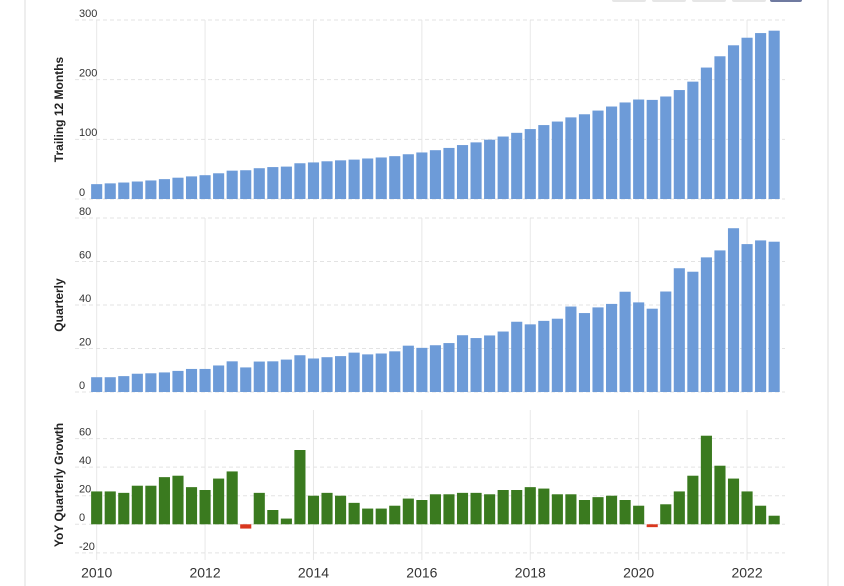  I want to click on y-tick-label: 300, so click(88, 14).